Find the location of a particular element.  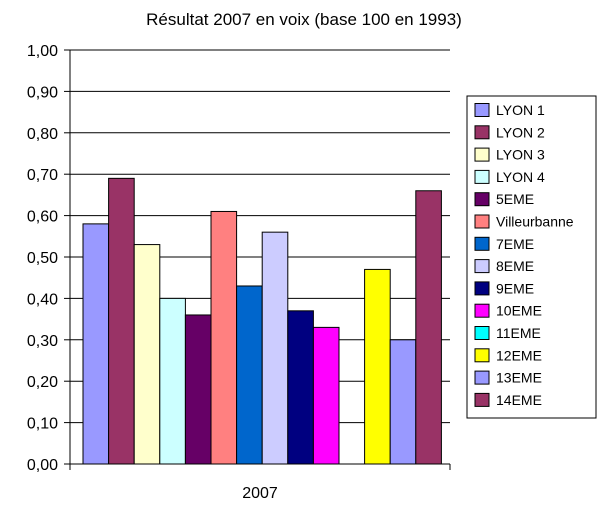

bar-13eme is located at coordinates (403, 402).